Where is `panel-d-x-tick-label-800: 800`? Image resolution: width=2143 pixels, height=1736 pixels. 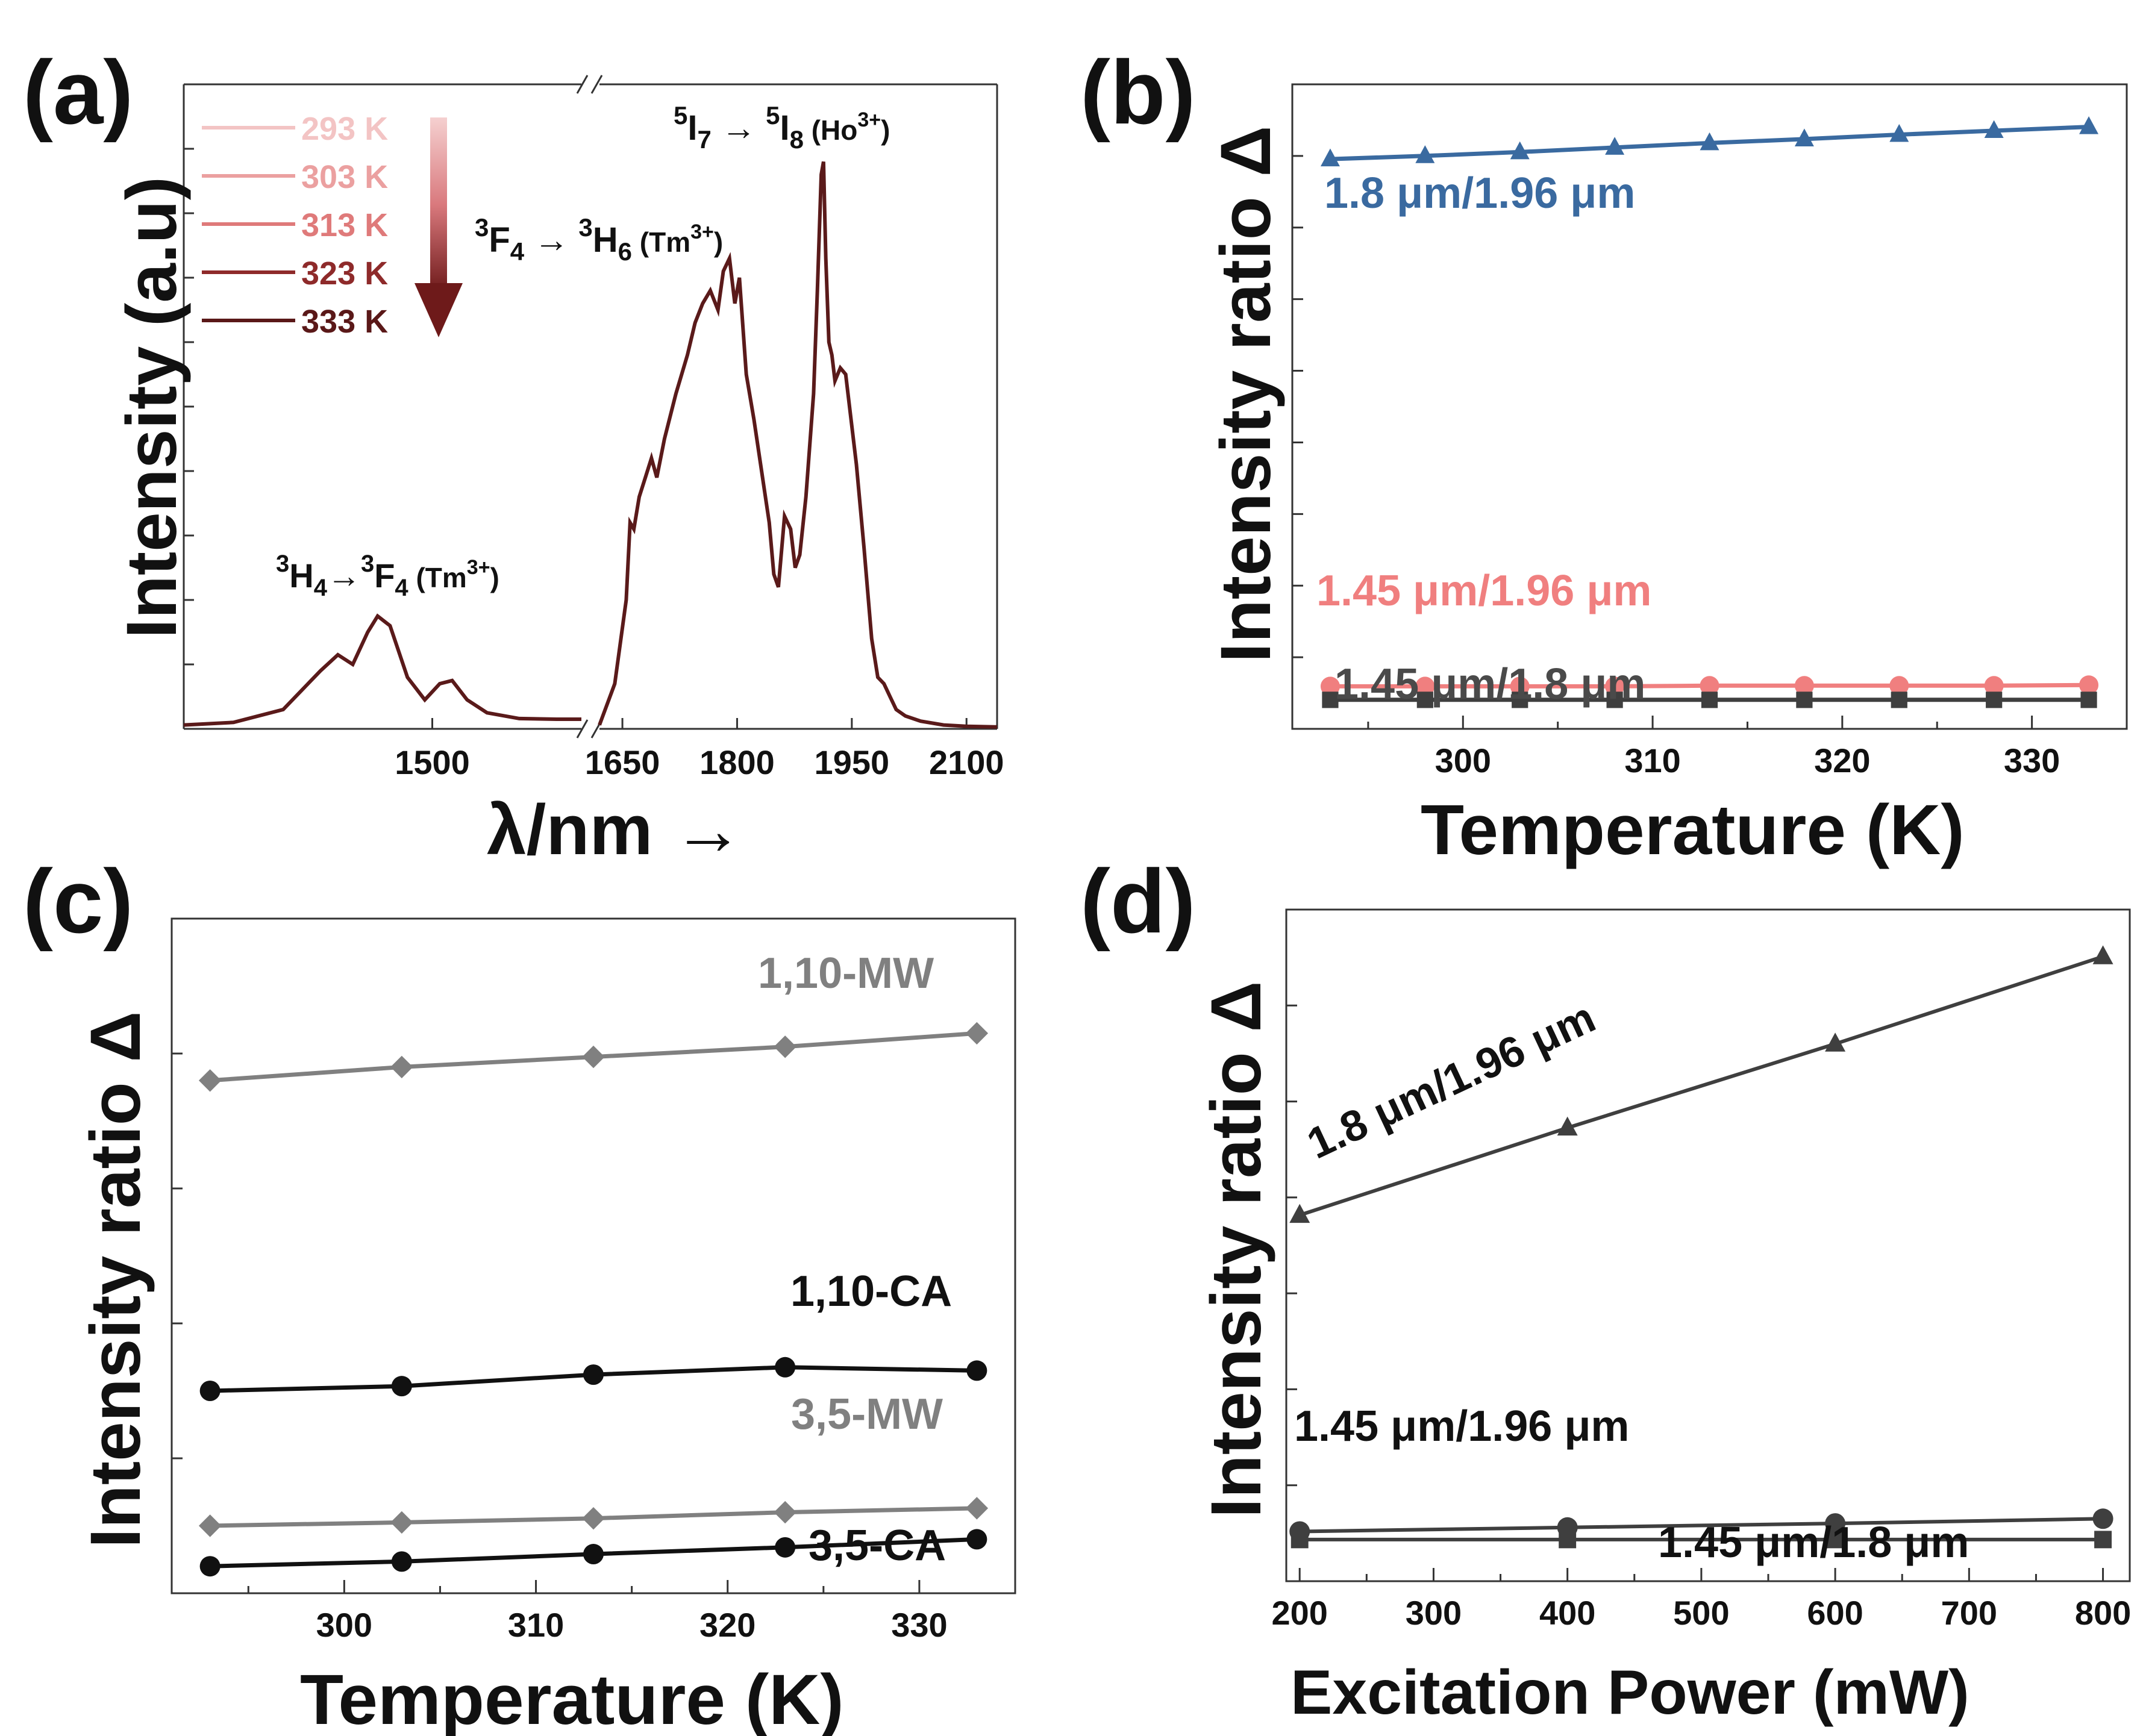
panel-d-x-tick-label-800: 800 is located at coordinates (2103, 1613).